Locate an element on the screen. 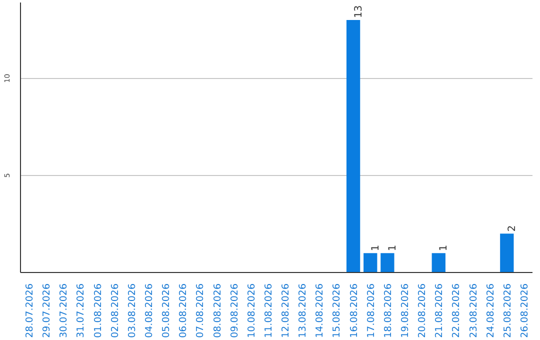 Image resolution: width=540 pixels, height=340 pixels. x-tick-label: 04.08.2026 is located at coordinates (149, 310).